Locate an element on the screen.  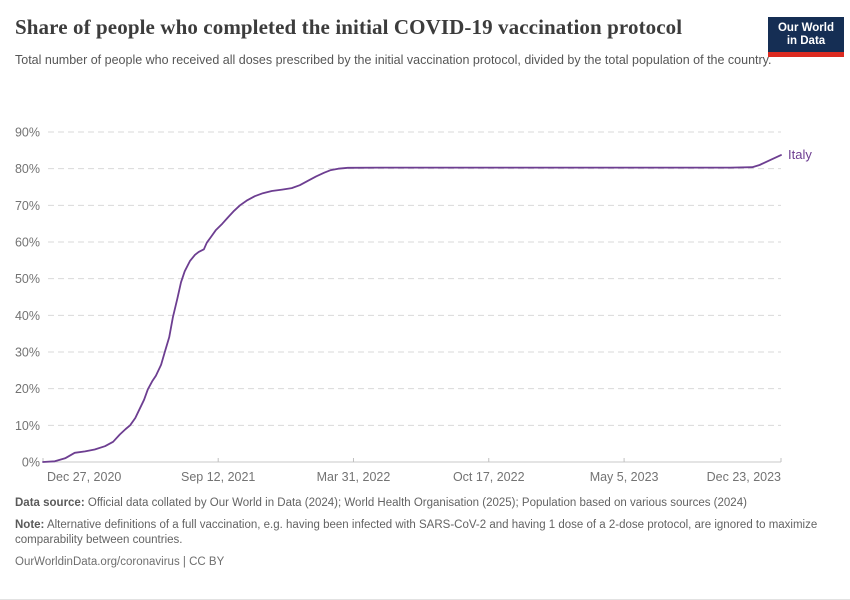
note-label: Note: is located at coordinates (30, 525).